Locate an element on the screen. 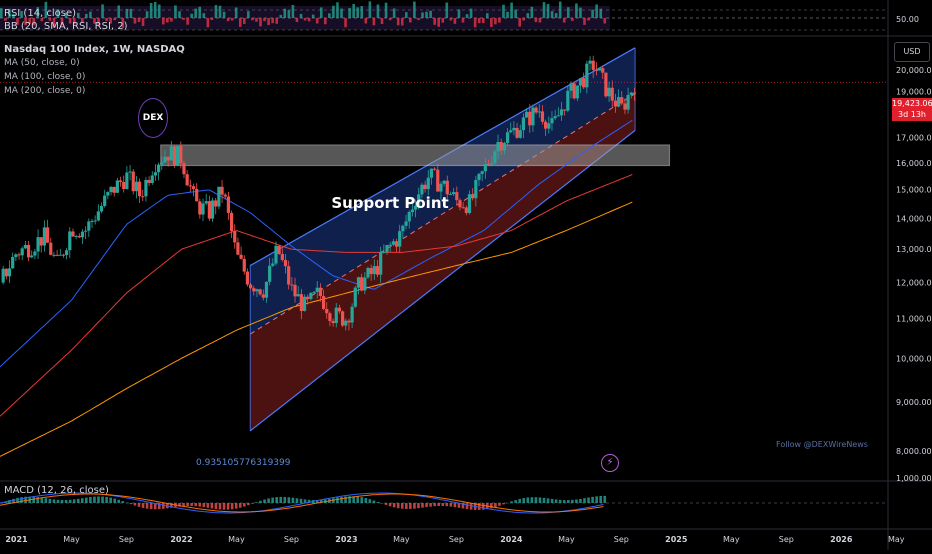  support-zone is located at coordinates (415, 155).